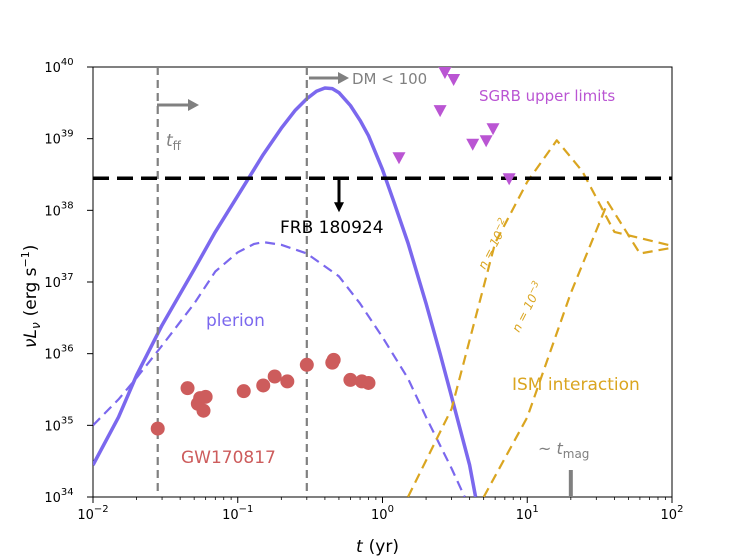  I want to click on y-tick-label: 1040, so click(58, 66).